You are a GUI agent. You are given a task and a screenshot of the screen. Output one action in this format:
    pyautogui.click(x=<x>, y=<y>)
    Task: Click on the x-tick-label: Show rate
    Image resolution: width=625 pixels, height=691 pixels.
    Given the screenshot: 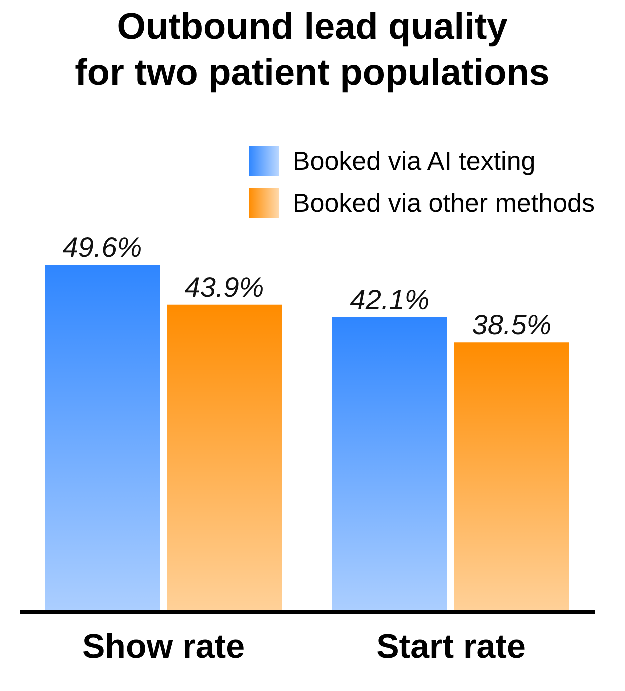 What is the action you would take?
    pyautogui.click(x=163, y=647)
    